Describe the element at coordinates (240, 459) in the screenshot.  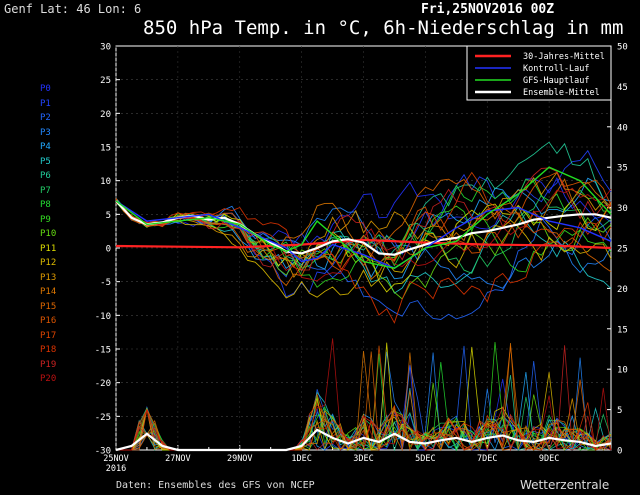
I see `x-tick-label: 29NOV` at that location.